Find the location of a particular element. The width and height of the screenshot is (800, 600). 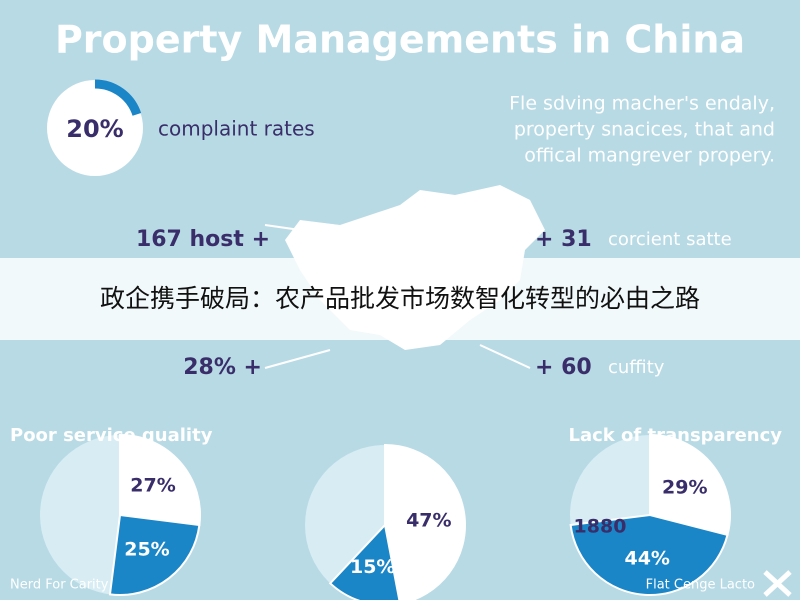

title: Property Managements in China is located at coordinates (400, 40).